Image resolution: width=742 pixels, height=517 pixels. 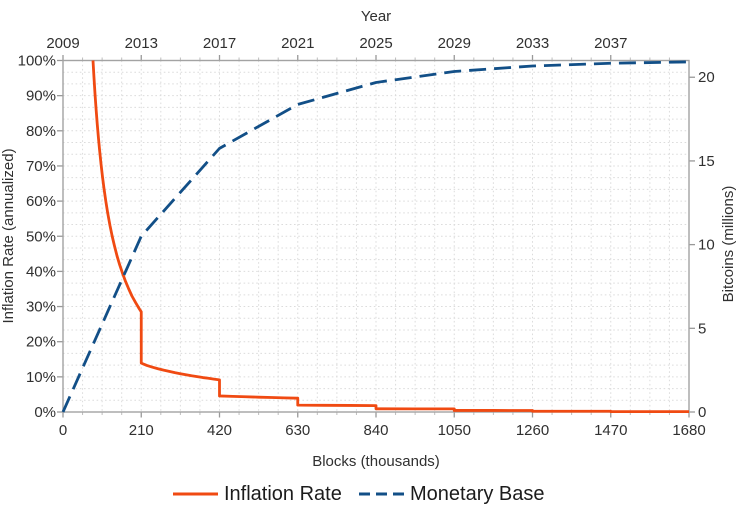 I want to click on year-axis-tick-label: 2013, so click(x=141, y=43).